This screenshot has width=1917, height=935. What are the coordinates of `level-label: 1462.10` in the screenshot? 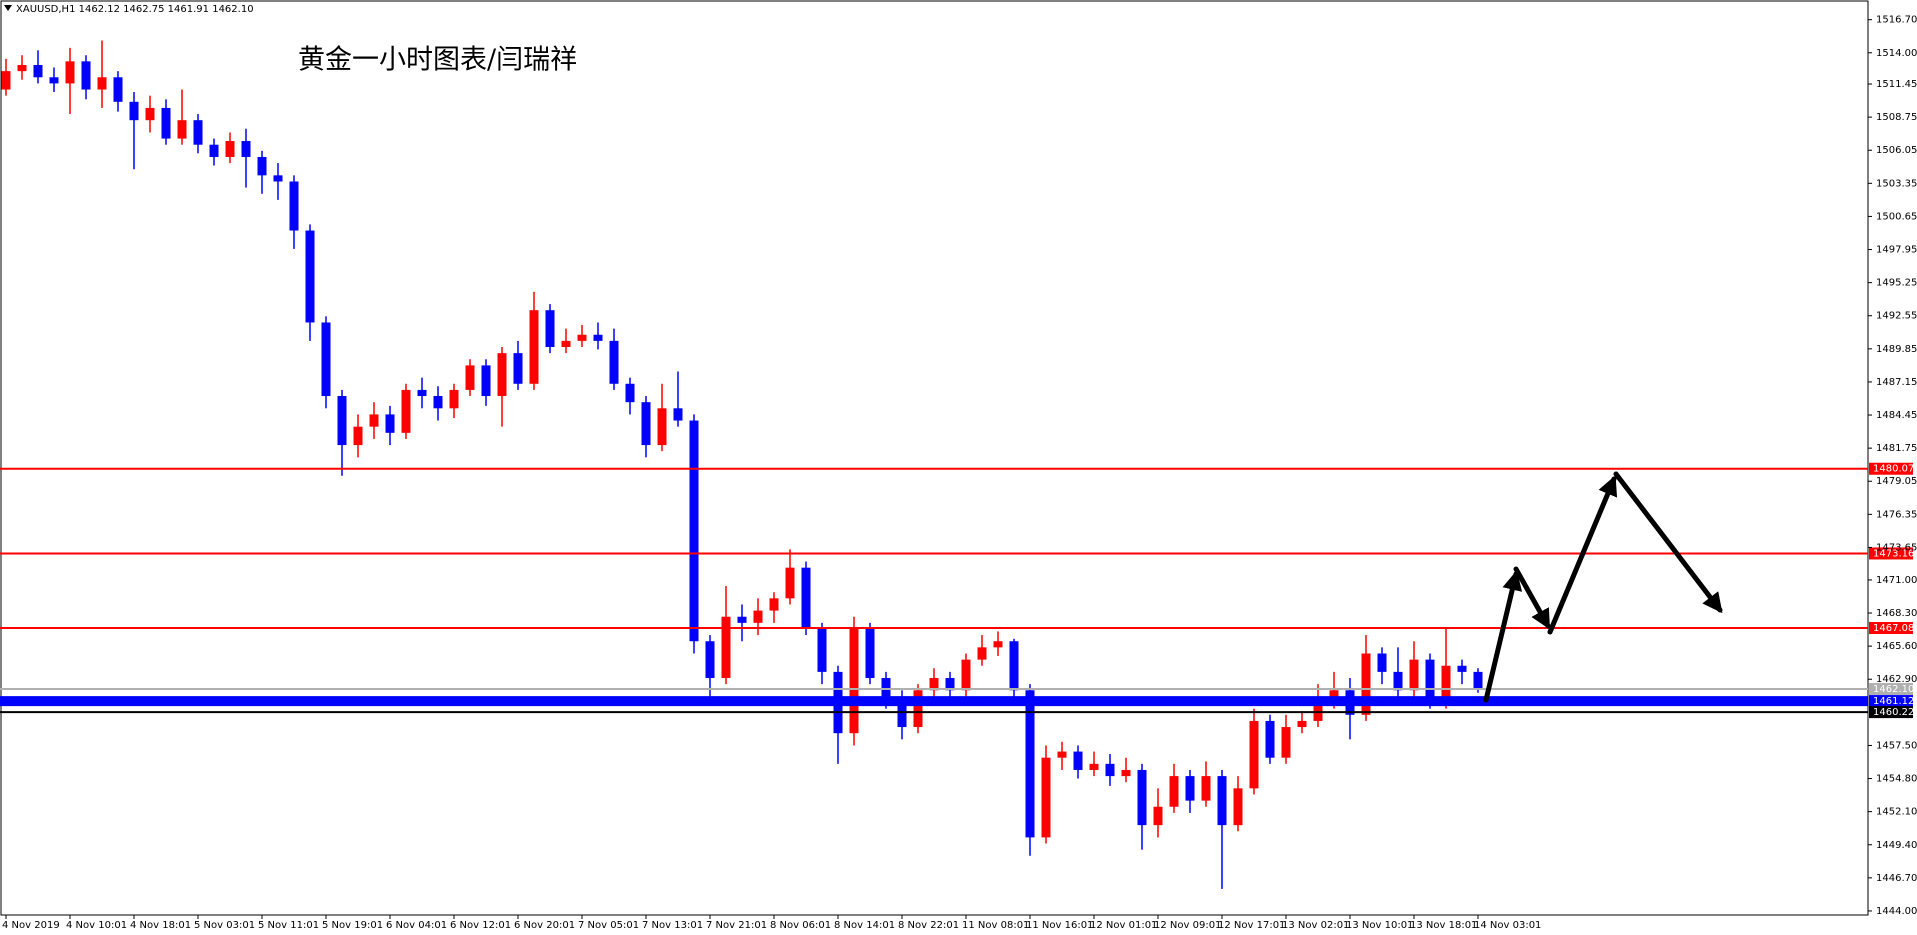 It's located at (1893, 689).